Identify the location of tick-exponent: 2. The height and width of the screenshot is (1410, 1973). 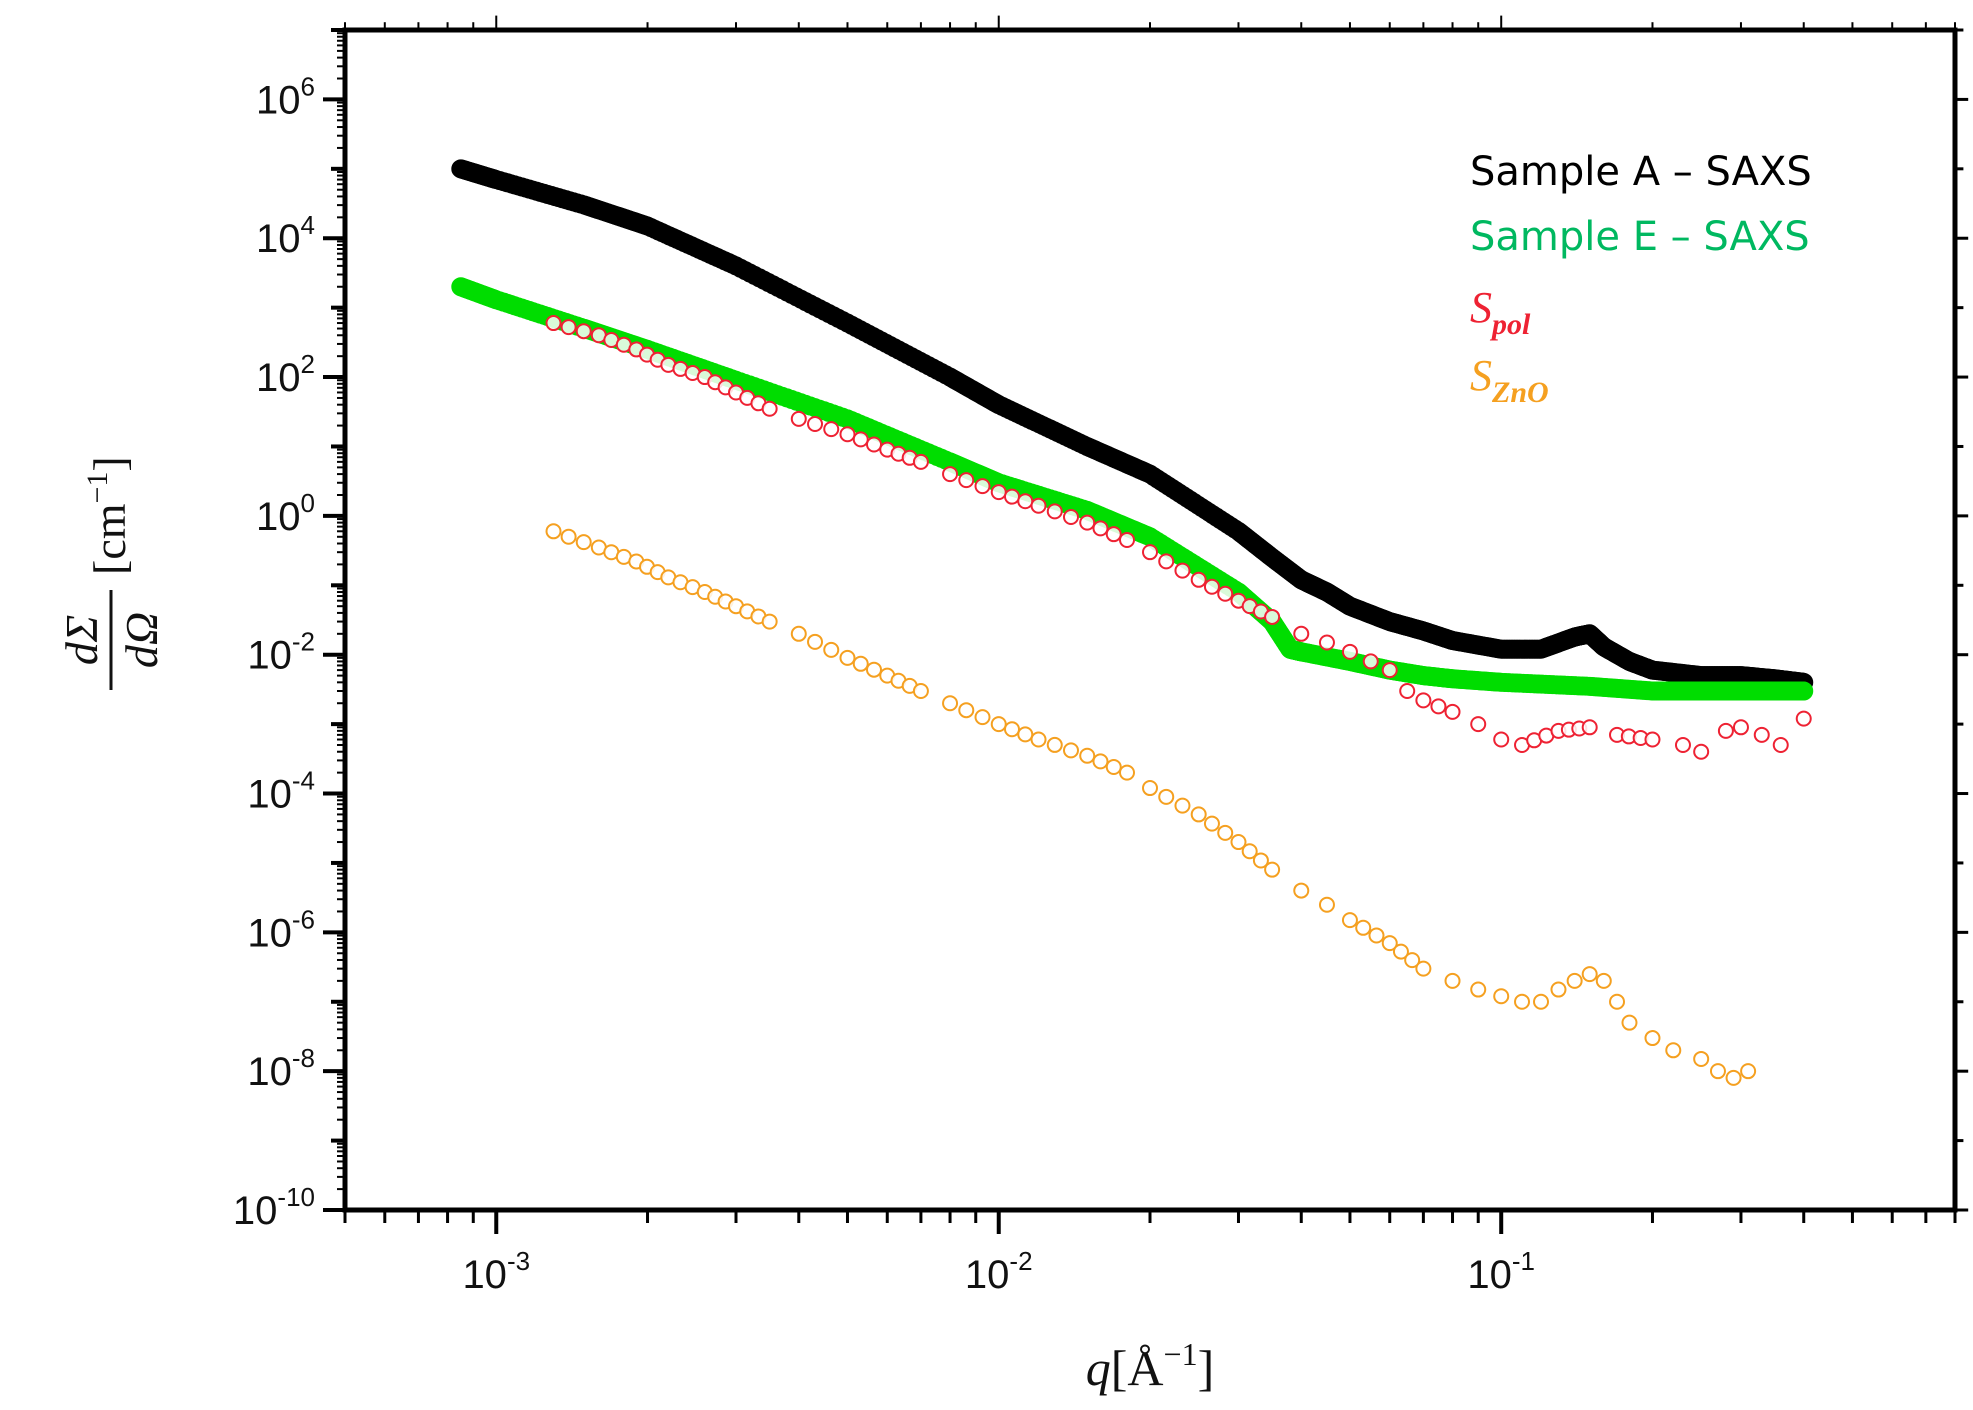
(308, 364).